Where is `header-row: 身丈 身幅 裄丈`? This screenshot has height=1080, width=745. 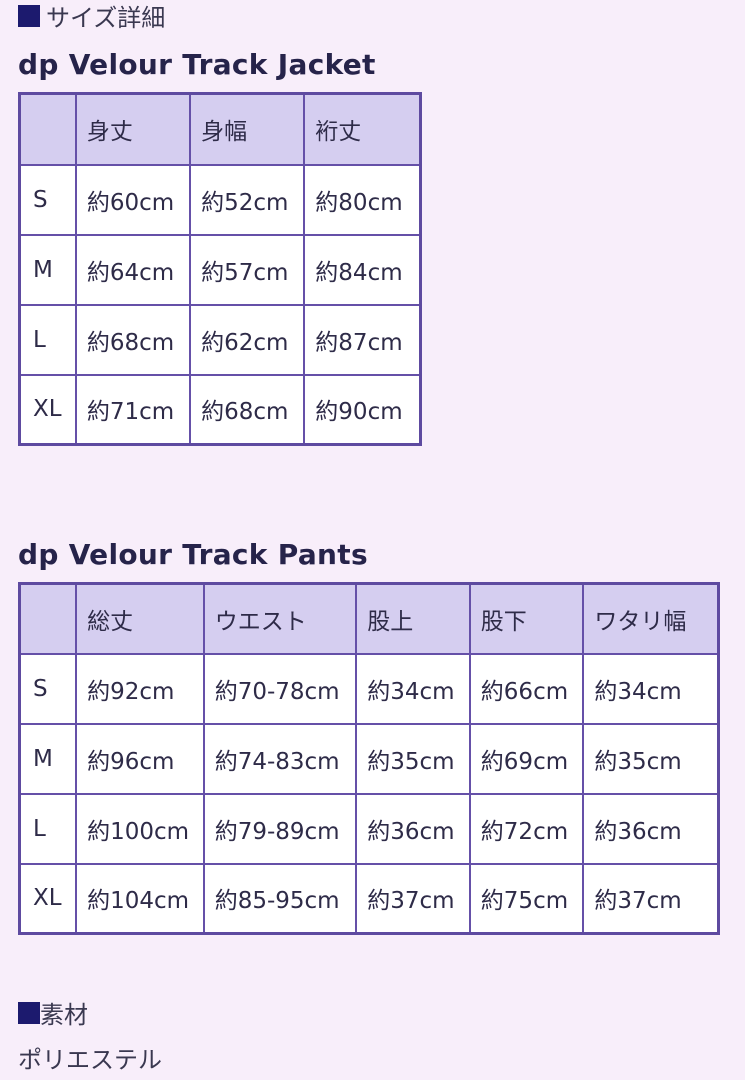
header-row: 身丈 身幅 裄丈 is located at coordinates (220, 129).